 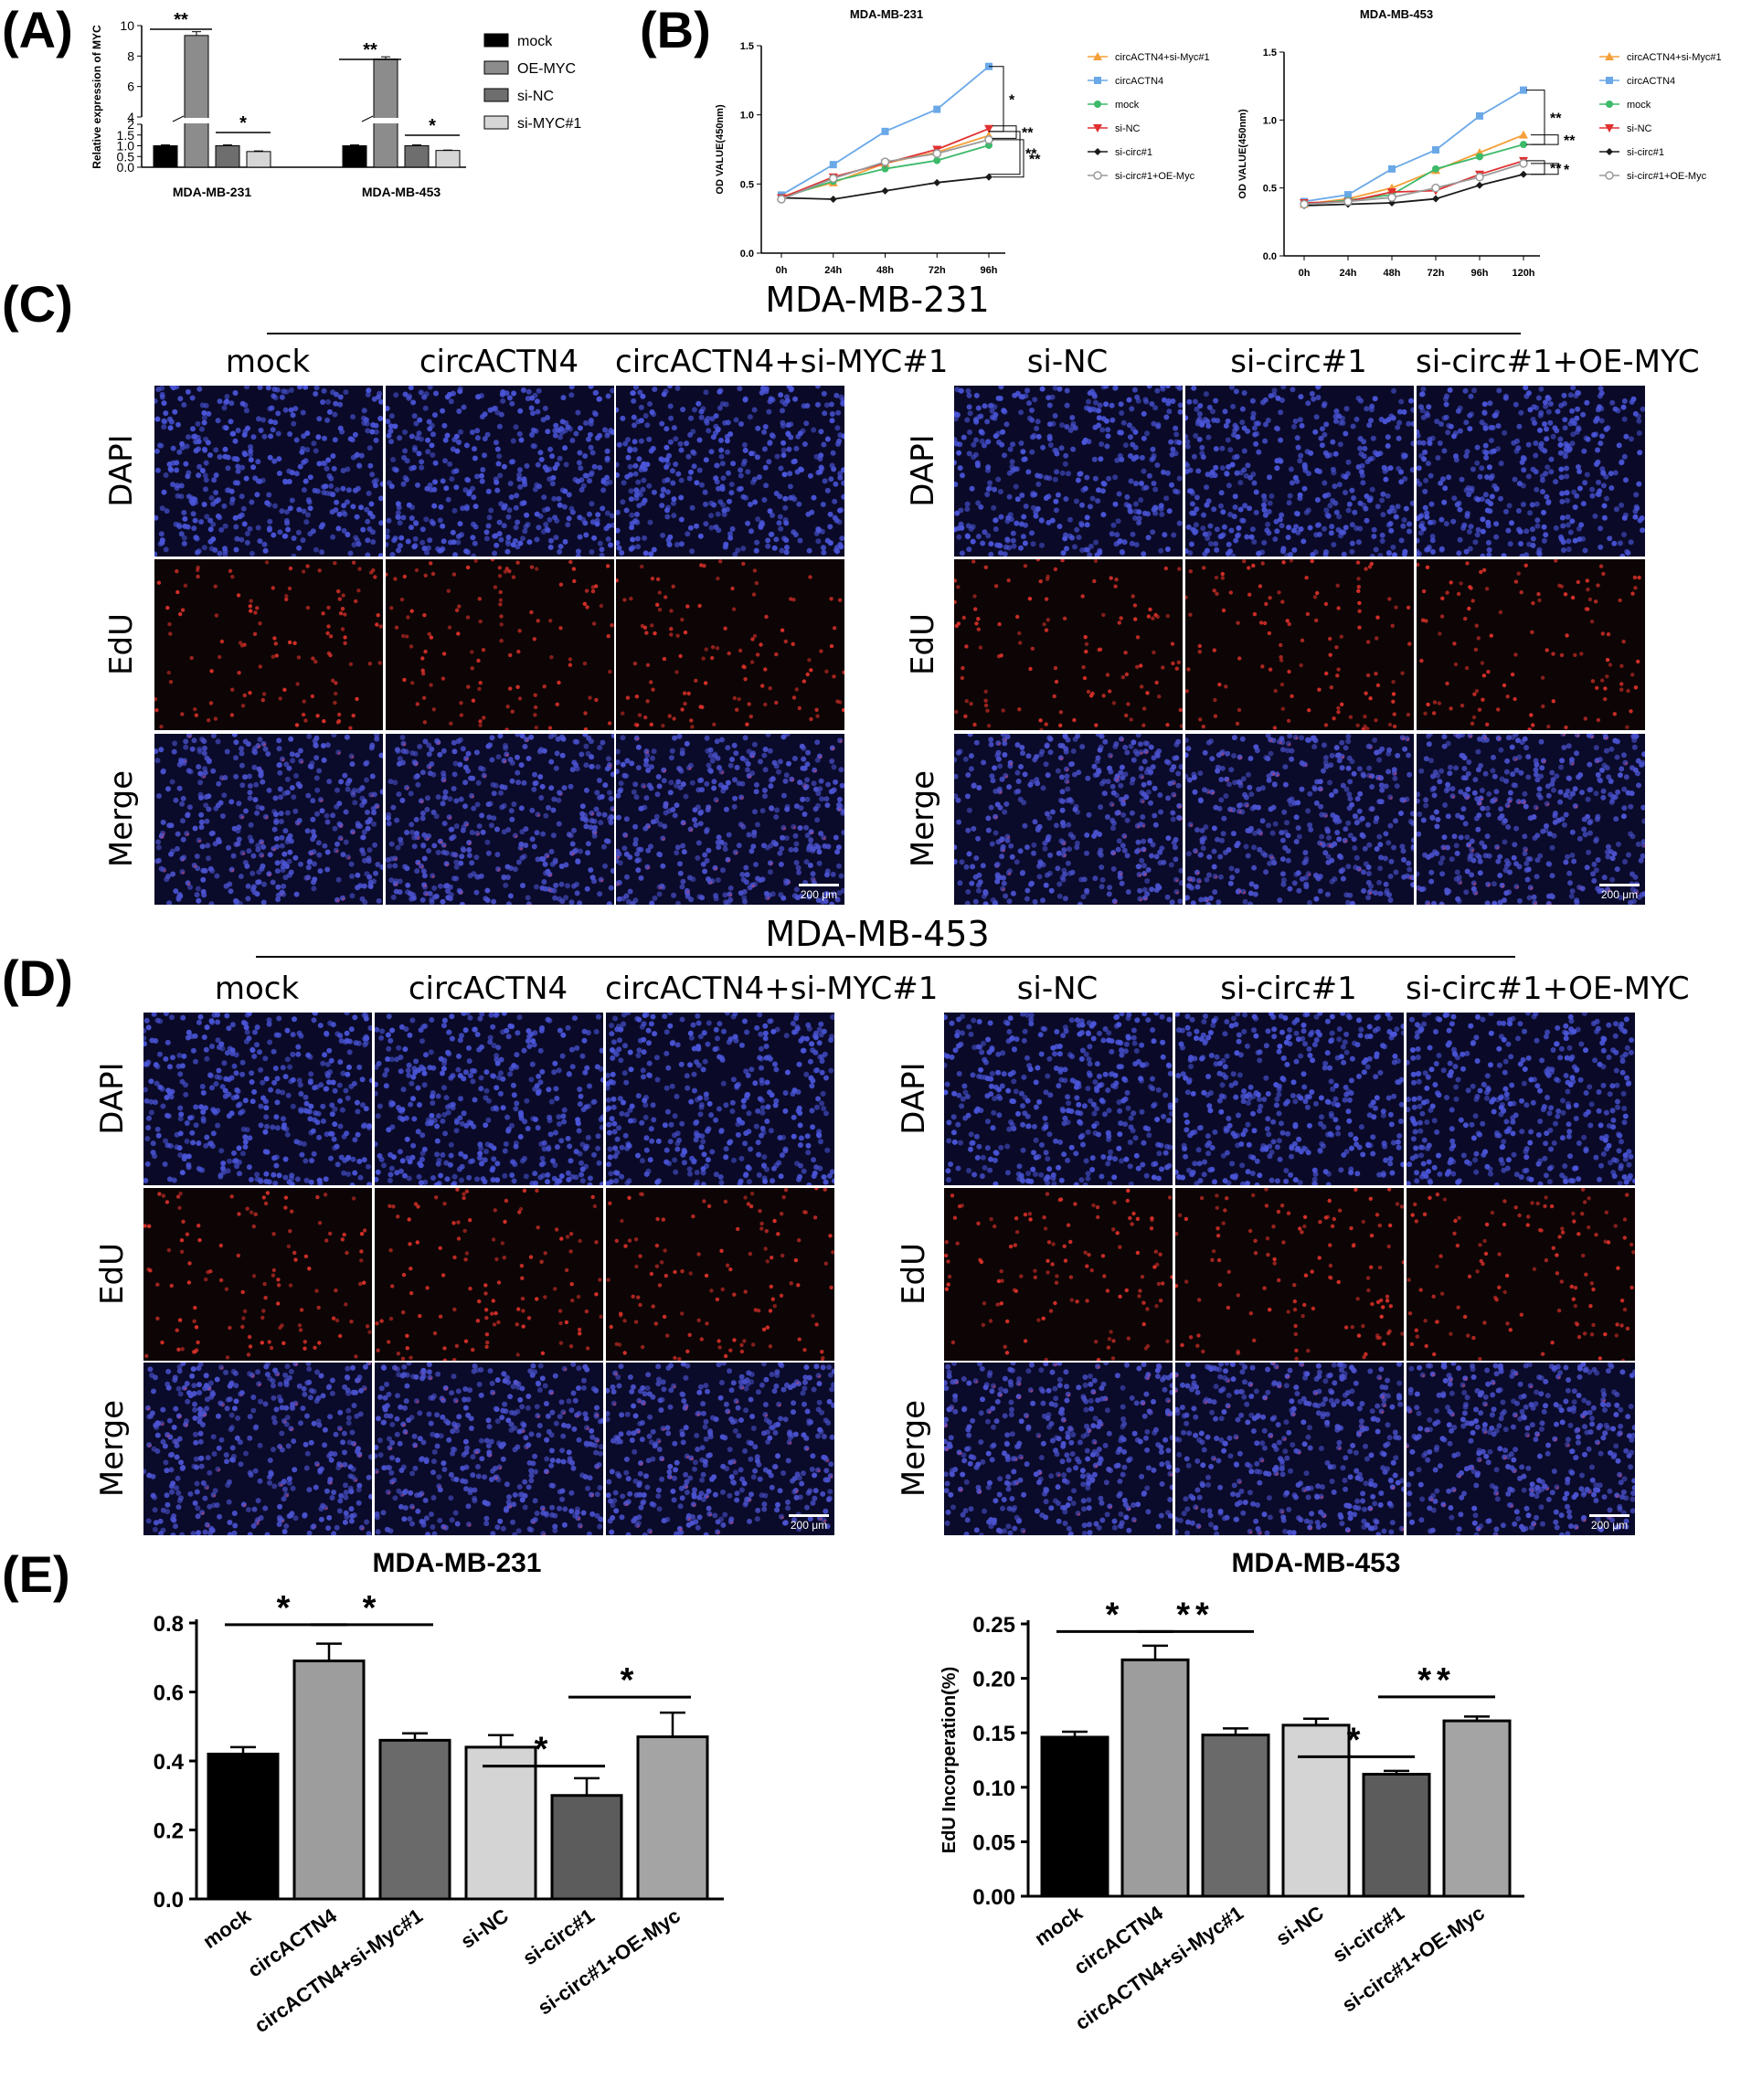 I want to click on row-label: DAPI, so click(x=923, y=470).